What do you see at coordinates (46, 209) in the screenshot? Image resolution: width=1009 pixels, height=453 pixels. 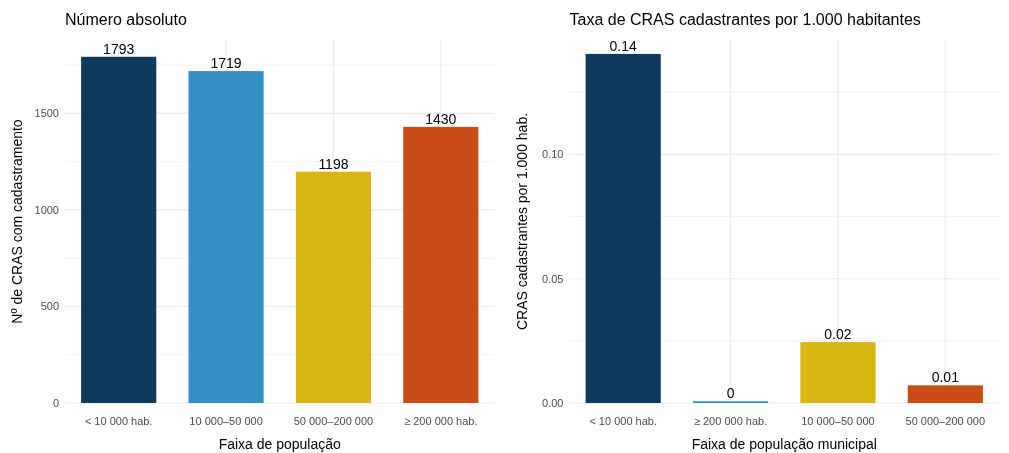 I see `y-tick-label: 1000` at bounding box center [46, 209].